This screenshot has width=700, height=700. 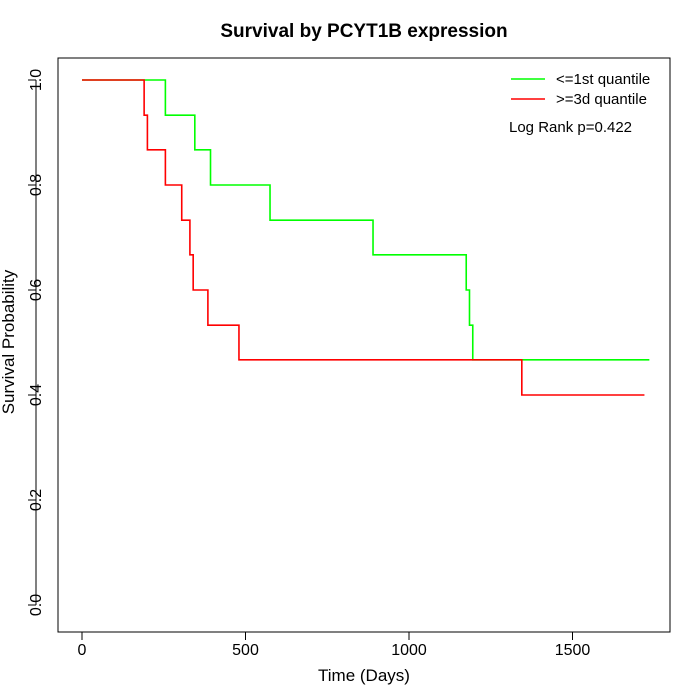 I want to click on y-axis-label: Survival Probability, so click(x=9, y=341).